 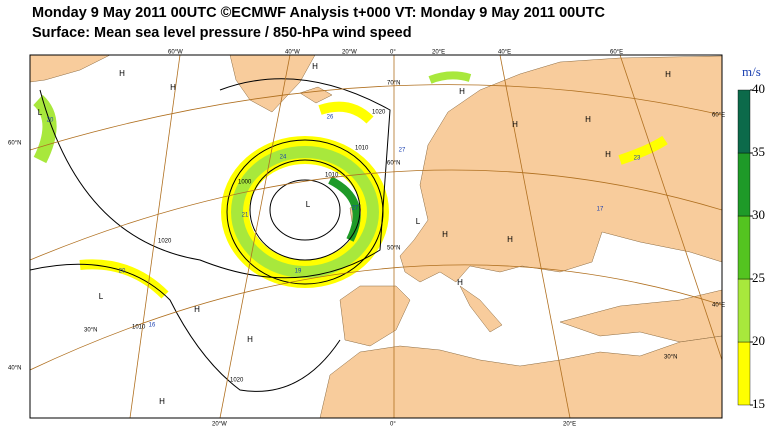 I want to click on wind-max-label: 24, so click(x=283, y=158).